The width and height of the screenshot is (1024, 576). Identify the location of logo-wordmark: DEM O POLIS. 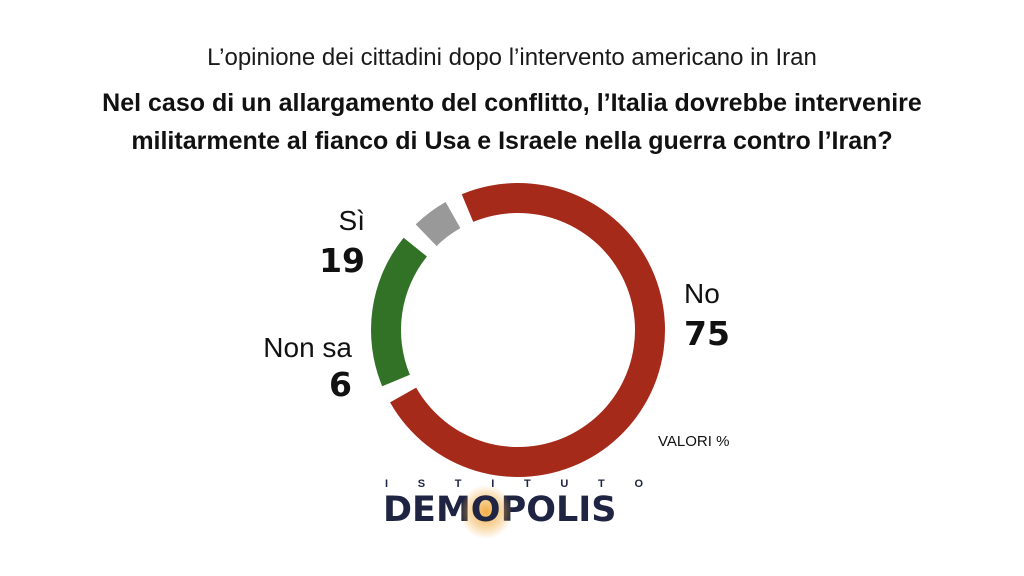
(500, 512).